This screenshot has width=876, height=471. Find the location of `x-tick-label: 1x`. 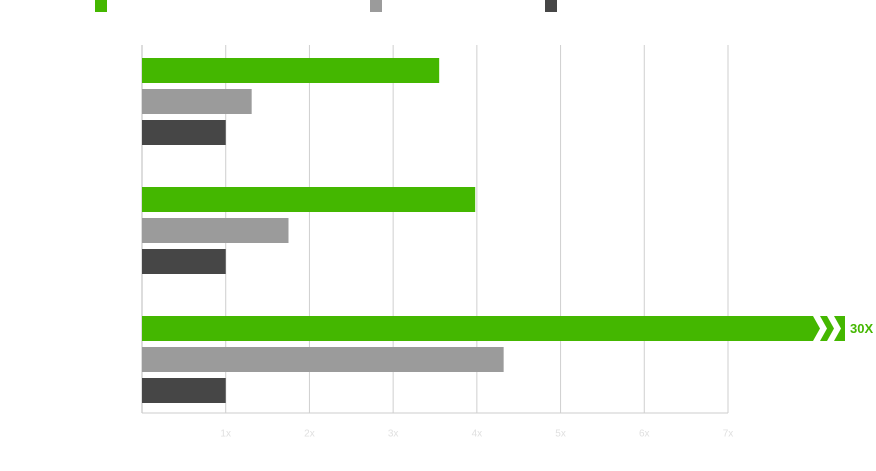

x-tick-label: 1x is located at coordinates (225, 434).